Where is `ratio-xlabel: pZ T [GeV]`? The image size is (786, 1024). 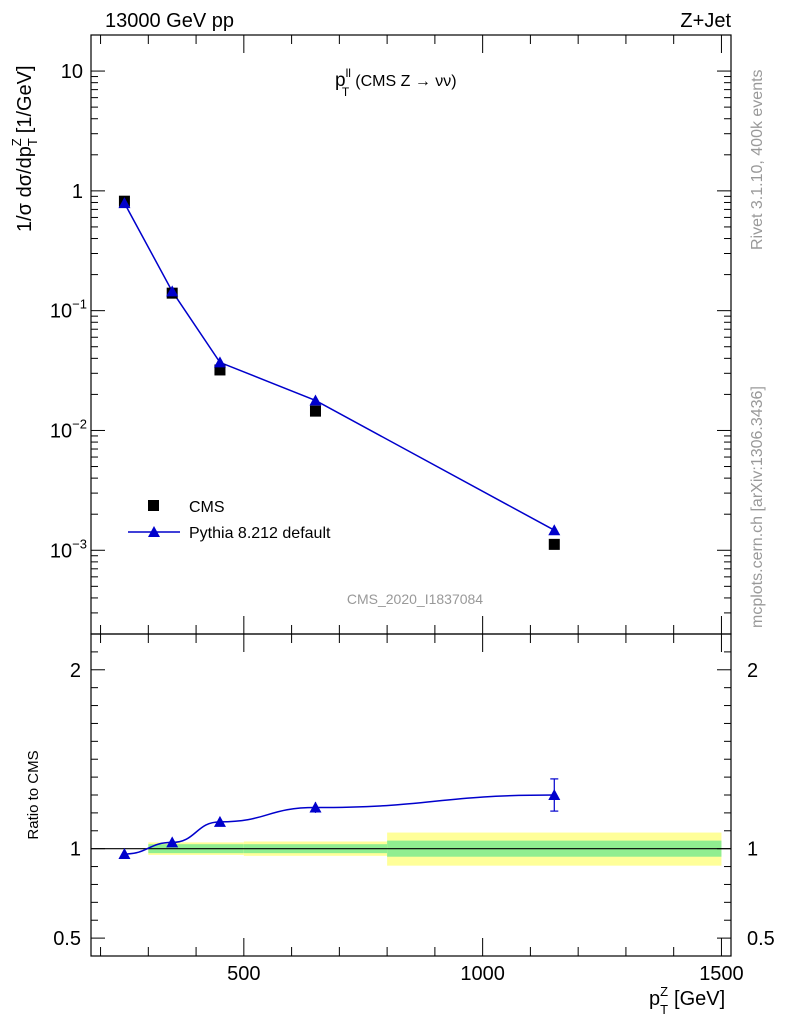
ratio-xlabel: pZ T [GeV] is located at coordinates (687, 1000).